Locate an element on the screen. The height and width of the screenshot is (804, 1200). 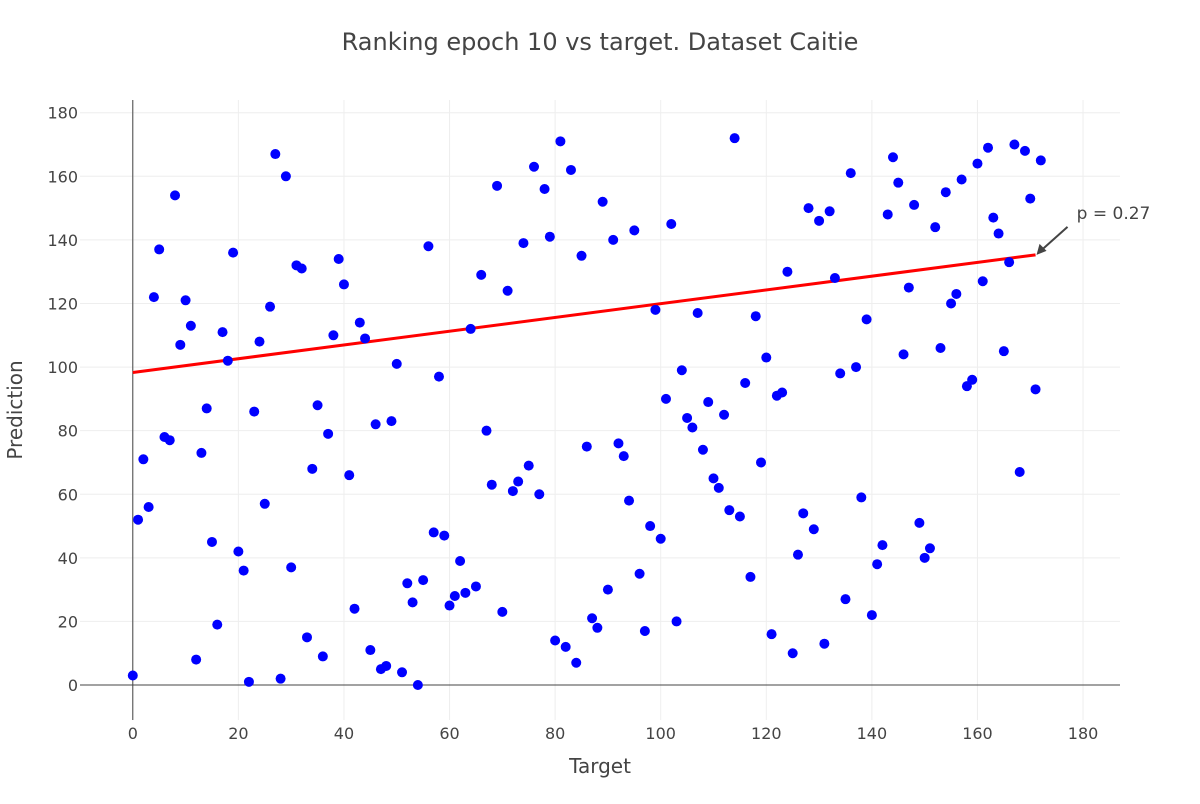
y-tick-label: 180 is located at coordinates (62, 113).